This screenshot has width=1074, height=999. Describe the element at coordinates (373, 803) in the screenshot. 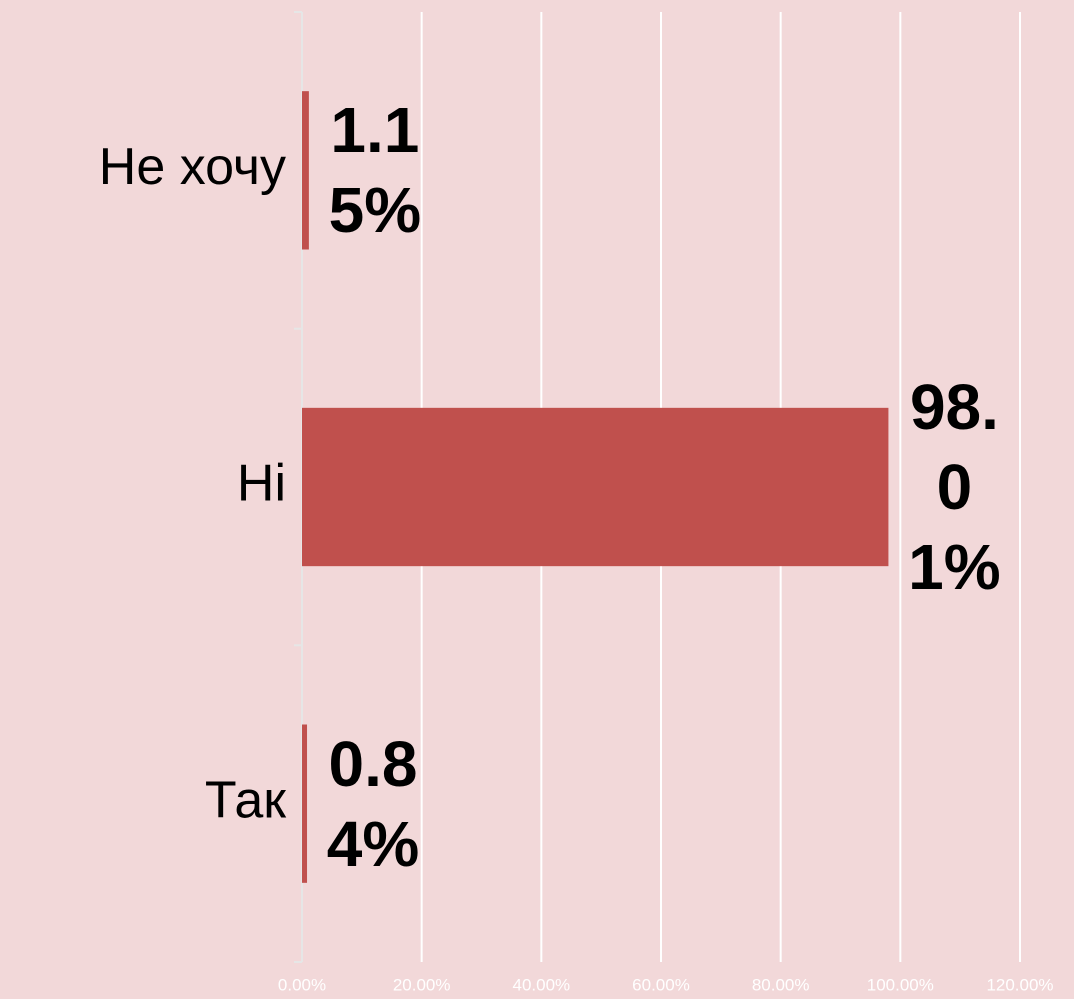

I see `data-label: 0.84%` at that location.